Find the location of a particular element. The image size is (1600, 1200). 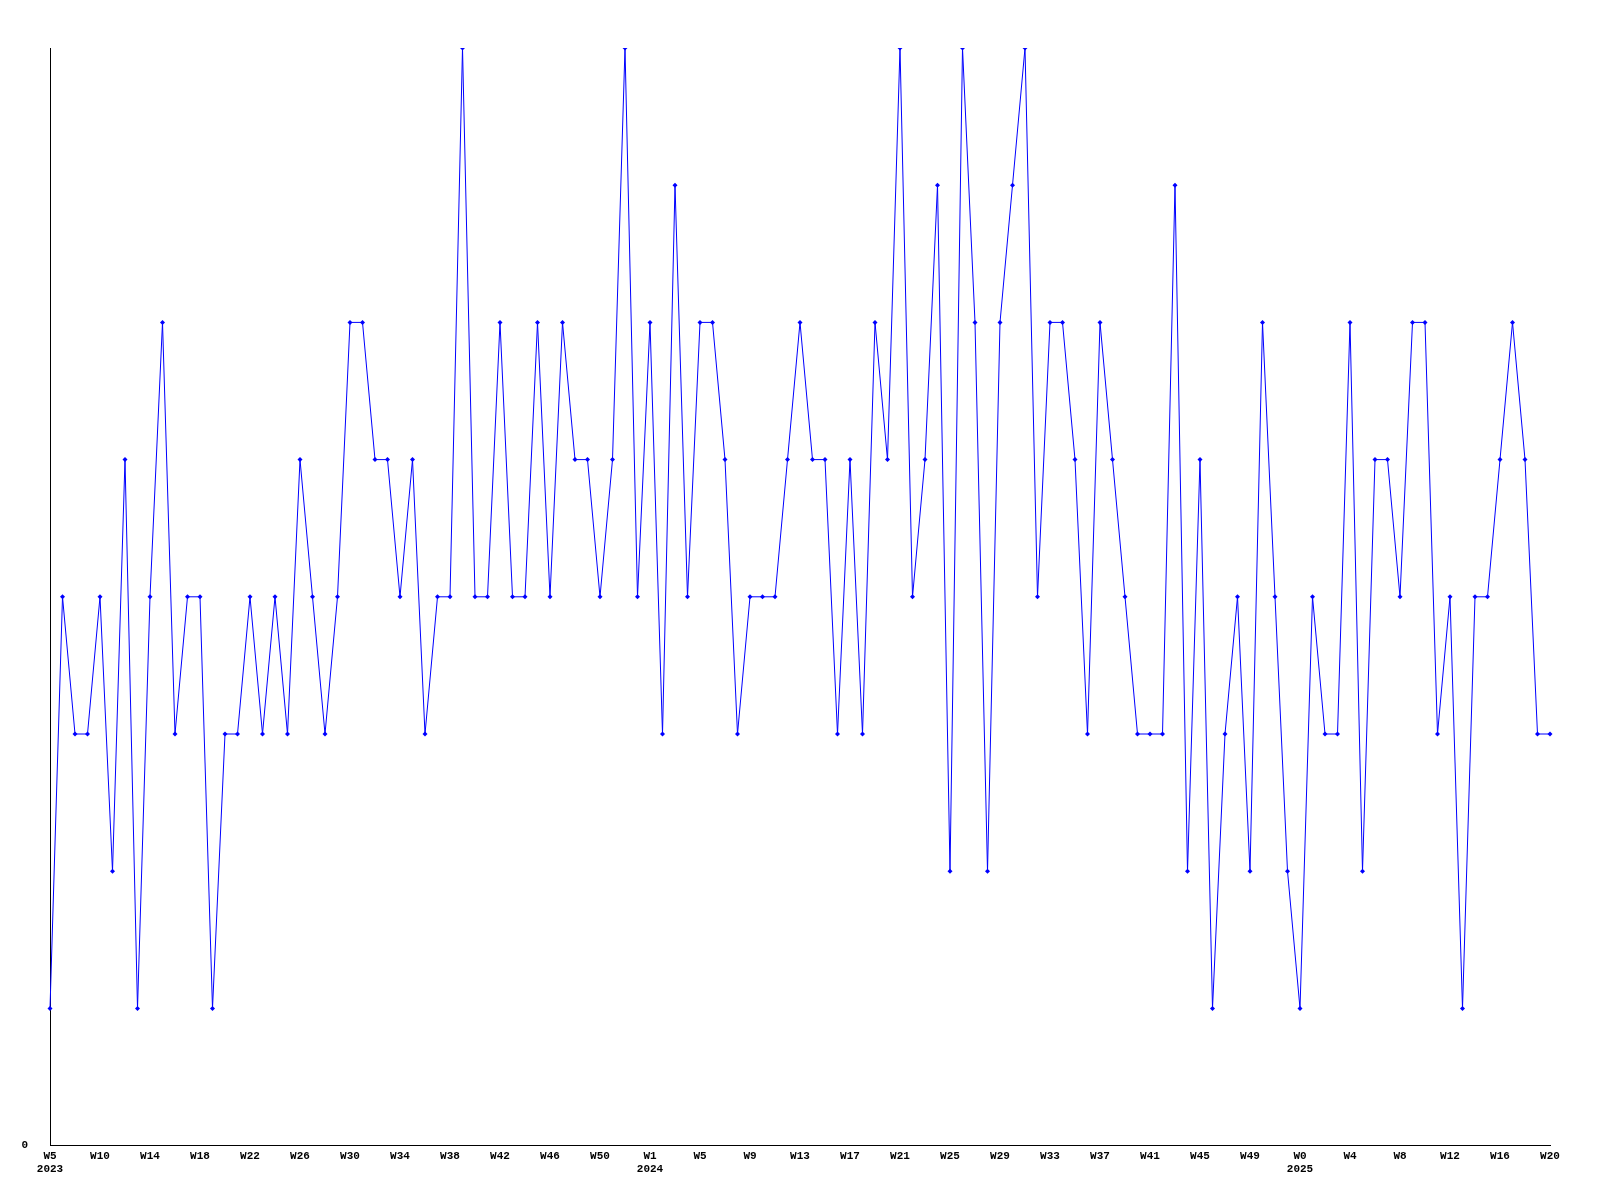

x-tick-label: W14 is located at coordinates (150, 1155).